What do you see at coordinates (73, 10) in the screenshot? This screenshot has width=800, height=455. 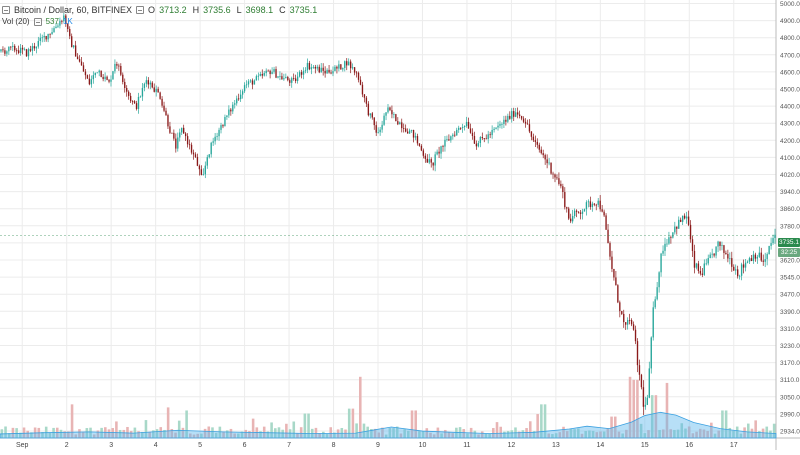 I see `symbol-title: Bitcoin / Dollar, 60, BITFINEX` at bounding box center [73, 10].